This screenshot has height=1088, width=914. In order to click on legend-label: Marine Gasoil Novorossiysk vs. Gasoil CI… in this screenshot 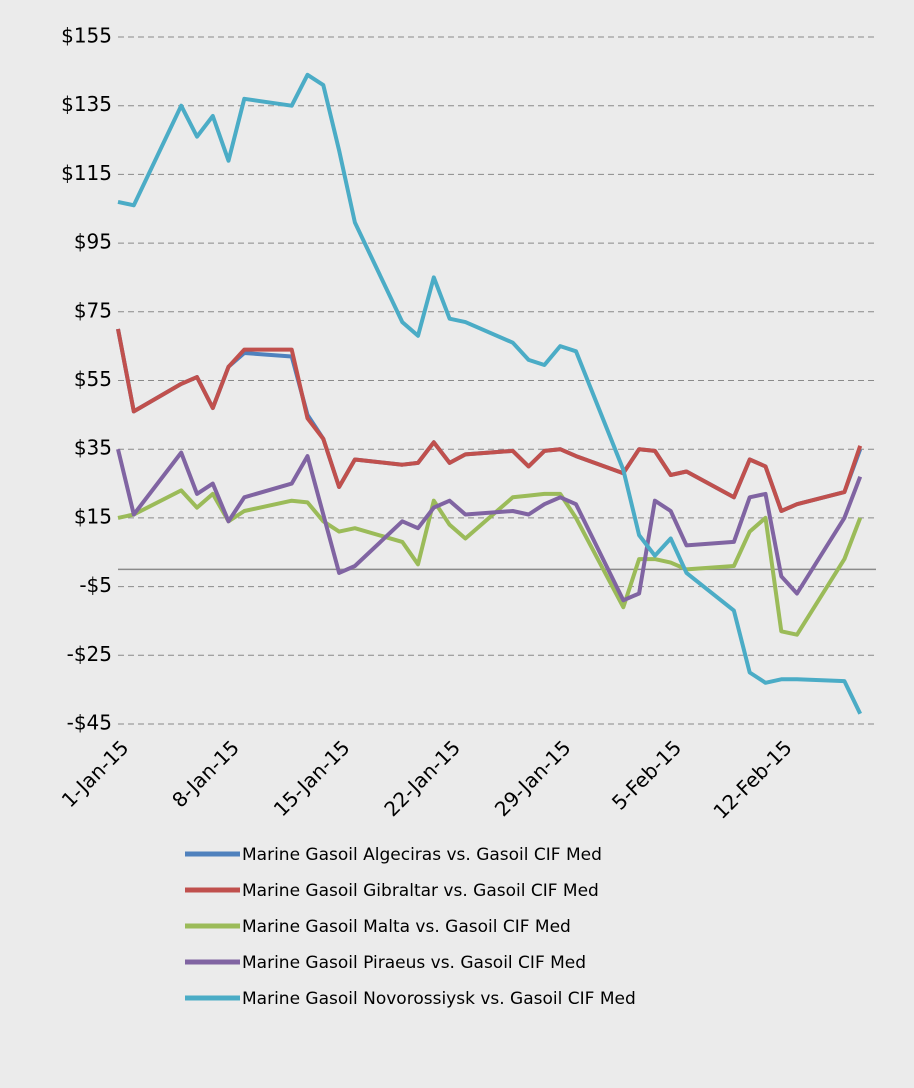, I will do `click(439, 999)`.